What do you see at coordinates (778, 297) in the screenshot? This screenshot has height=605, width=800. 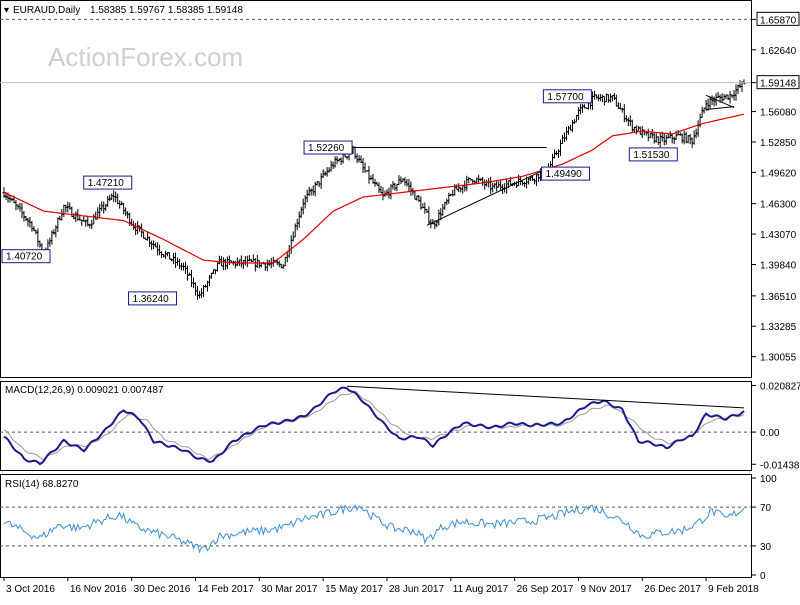 I see `price-tick-label: 1.36510` at bounding box center [778, 297].